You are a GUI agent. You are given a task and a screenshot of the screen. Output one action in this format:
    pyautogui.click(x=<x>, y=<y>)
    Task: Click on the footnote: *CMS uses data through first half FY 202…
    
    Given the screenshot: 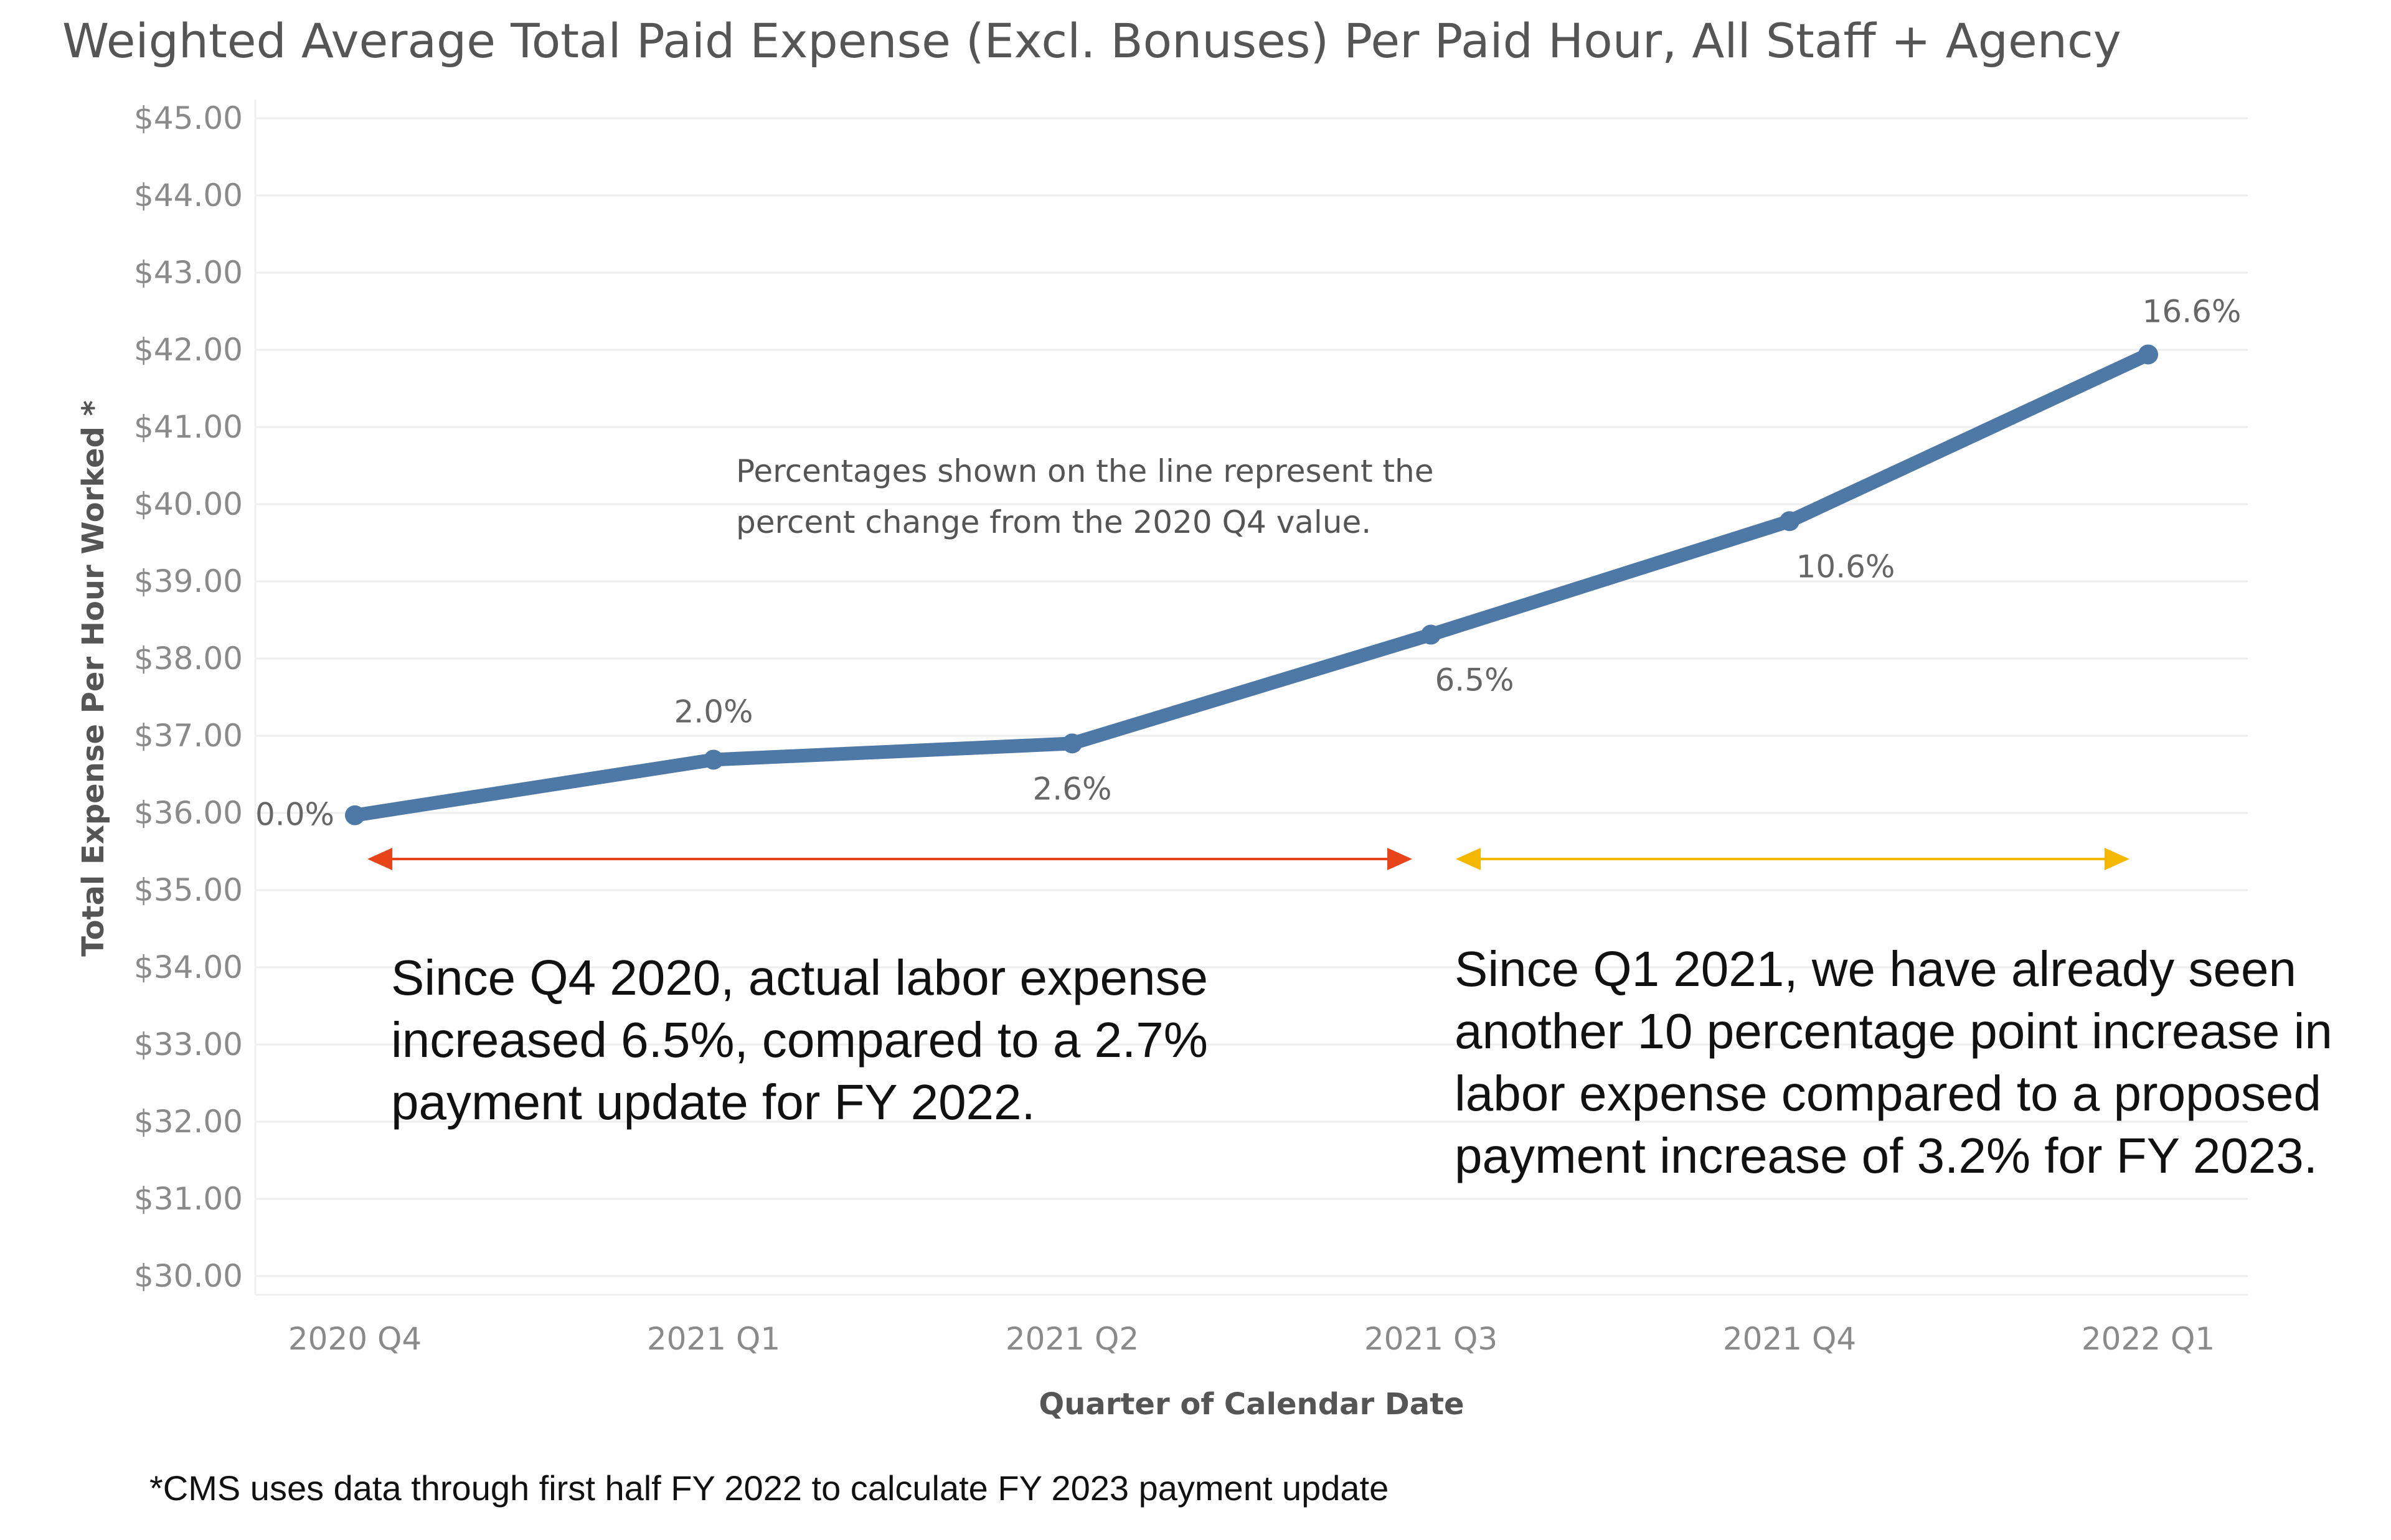 What is the action you would take?
    pyautogui.click(x=769, y=1488)
    